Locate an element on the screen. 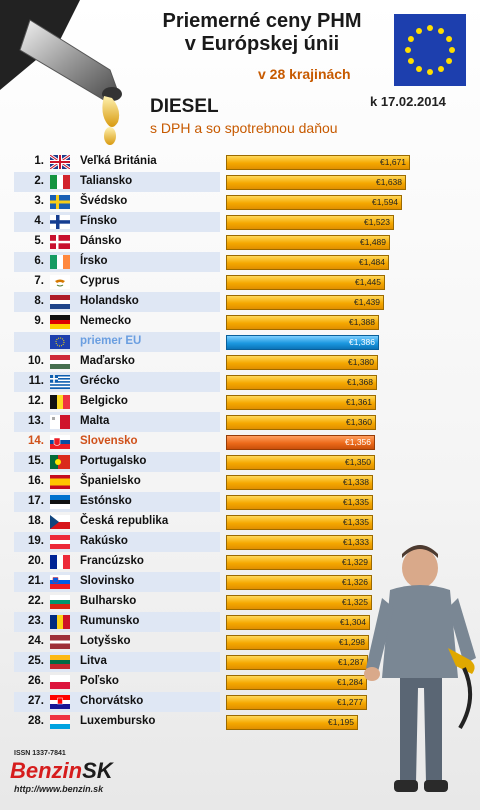 The image size is (480, 810). rank-label: 22. is located at coordinates (36, 601).